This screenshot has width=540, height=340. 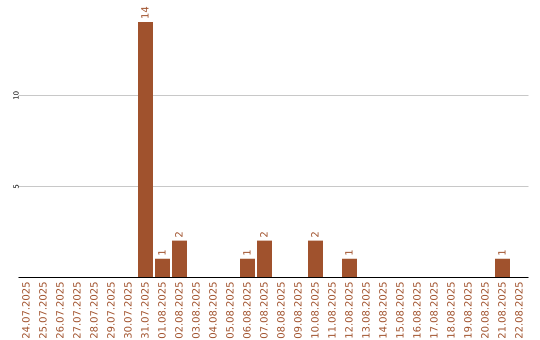 What do you see at coordinates (367, 310) in the screenshot?
I see `x-tick-label: 13.08.2025` at bounding box center [367, 310].